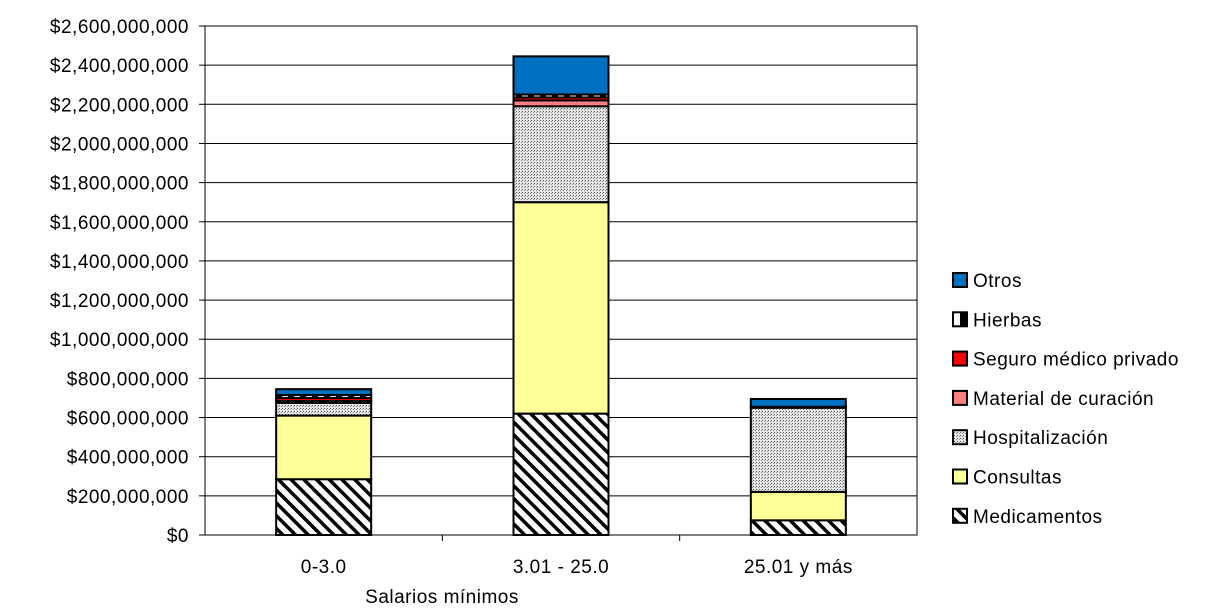 This screenshot has width=1217, height=615. What do you see at coordinates (178, 536) in the screenshot?
I see `y-tick-label: $0` at bounding box center [178, 536].